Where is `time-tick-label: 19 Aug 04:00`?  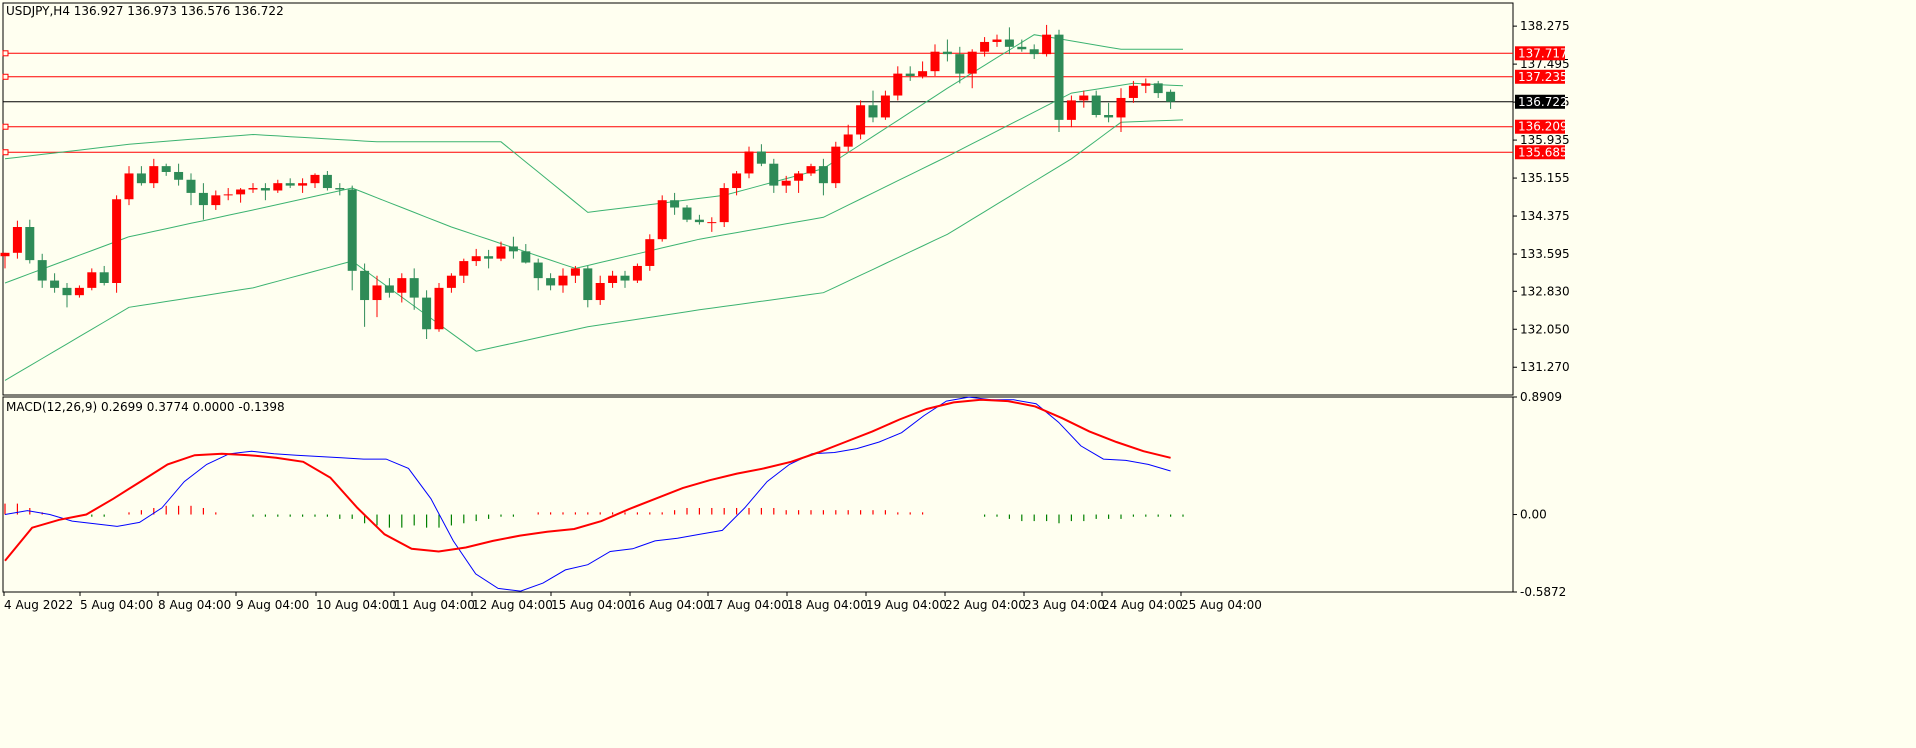
time-tick-label: 19 Aug 04:00 is located at coordinates (906, 605).